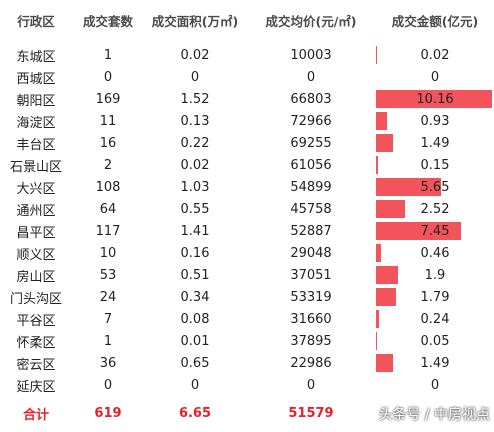 The image size is (494, 432). Describe the element at coordinates (247, 231) in the screenshot. I see `table-row: 昌平区 117 1.41 52887 7.45` at that location.